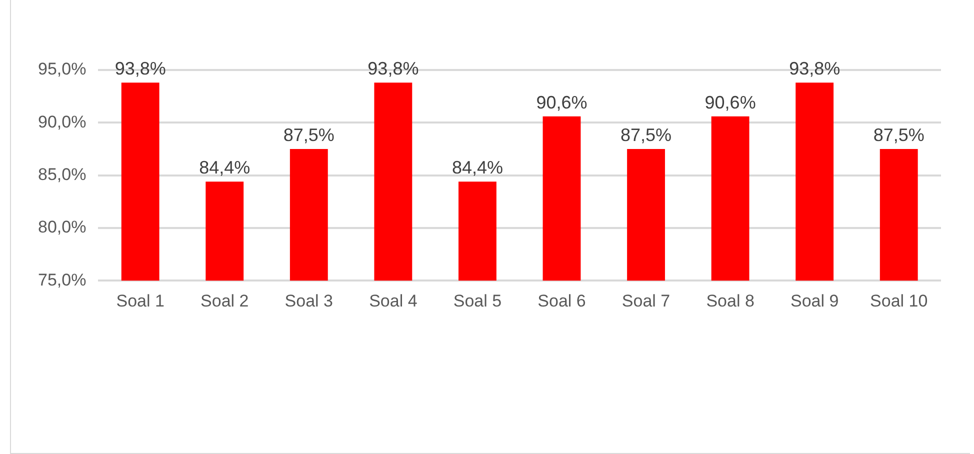  What do you see at coordinates (62, 227) in the screenshot?
I see `y-tick-label: 80,0%` at bounding box center [62, 227].